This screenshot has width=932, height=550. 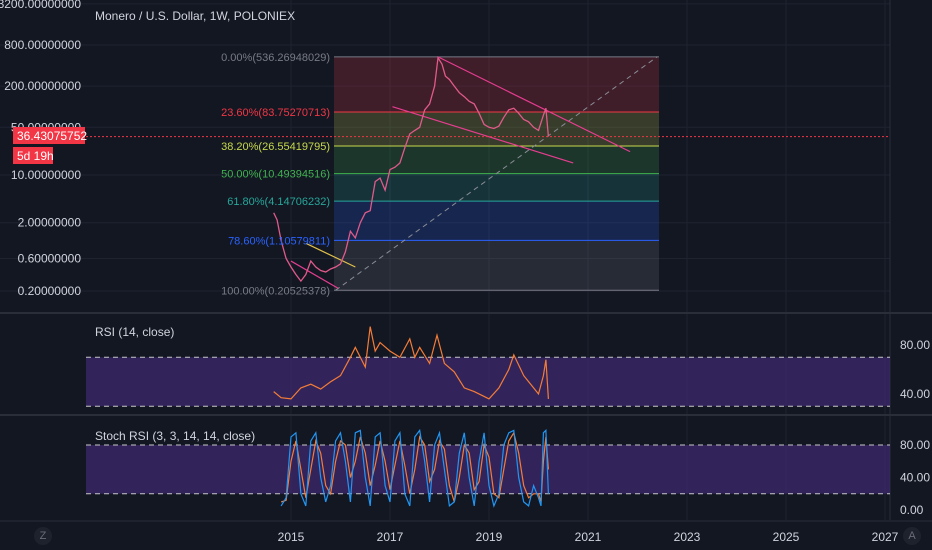 What do you see at coordinates (912, 536) in the screenshot?
I see `auto-scale-icon: A` at bounding box center [912, 536].